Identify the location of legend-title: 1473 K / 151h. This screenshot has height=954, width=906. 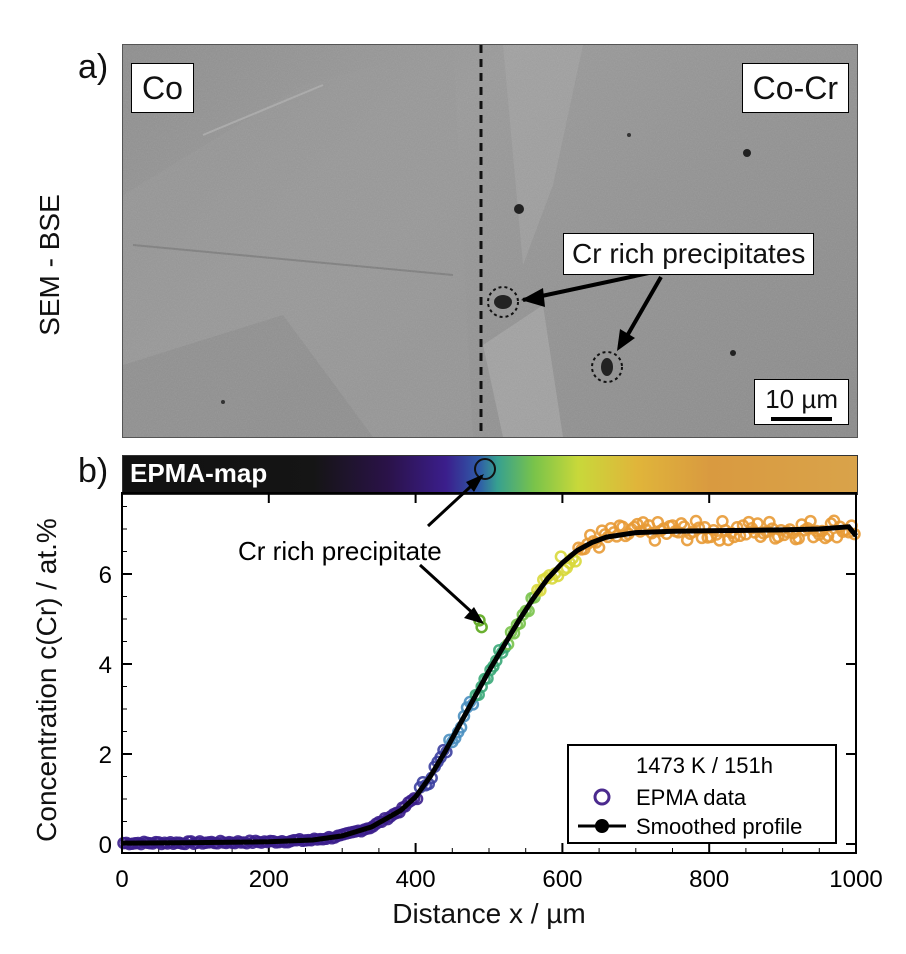
(704, 765).